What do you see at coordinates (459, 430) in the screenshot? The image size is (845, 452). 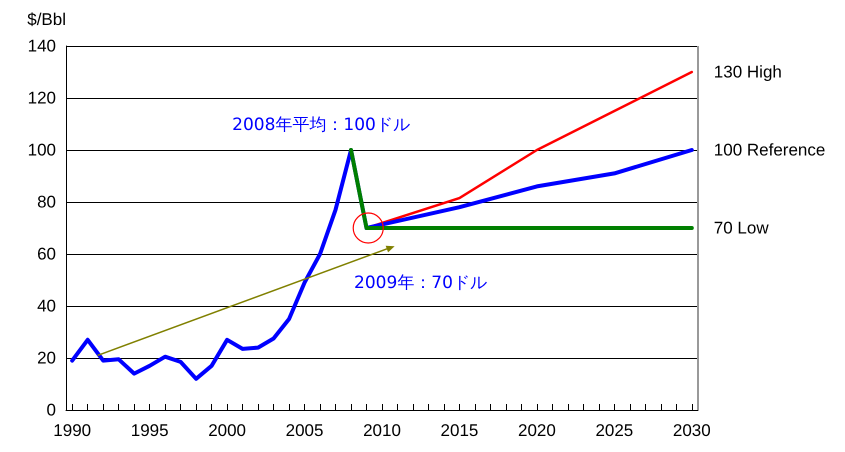 I see `x-tick-label: 2015` at bounding box center [459, 430].